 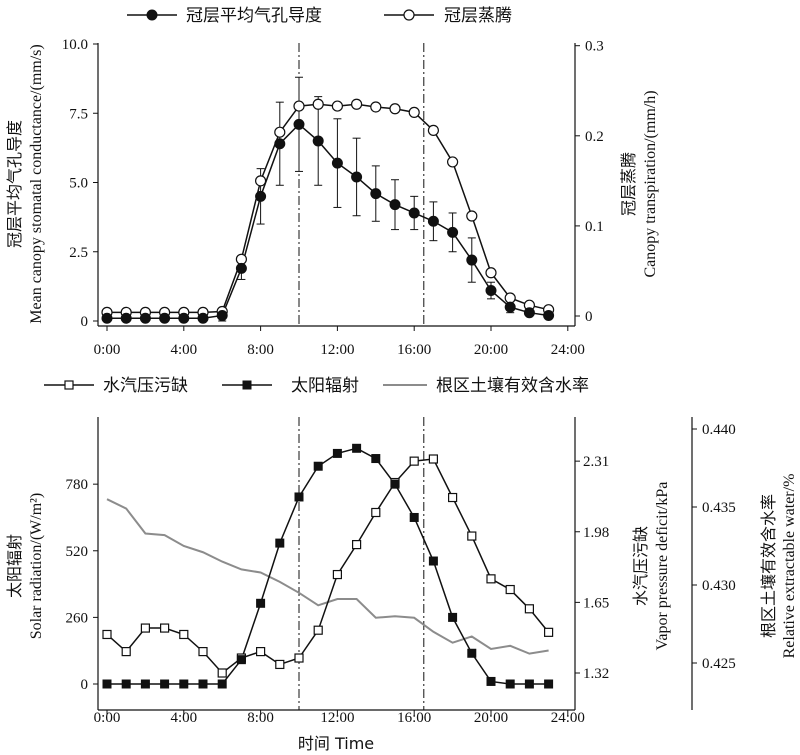 I want to click on y2-tick-label: 1.98, so click(x=596, y=533).